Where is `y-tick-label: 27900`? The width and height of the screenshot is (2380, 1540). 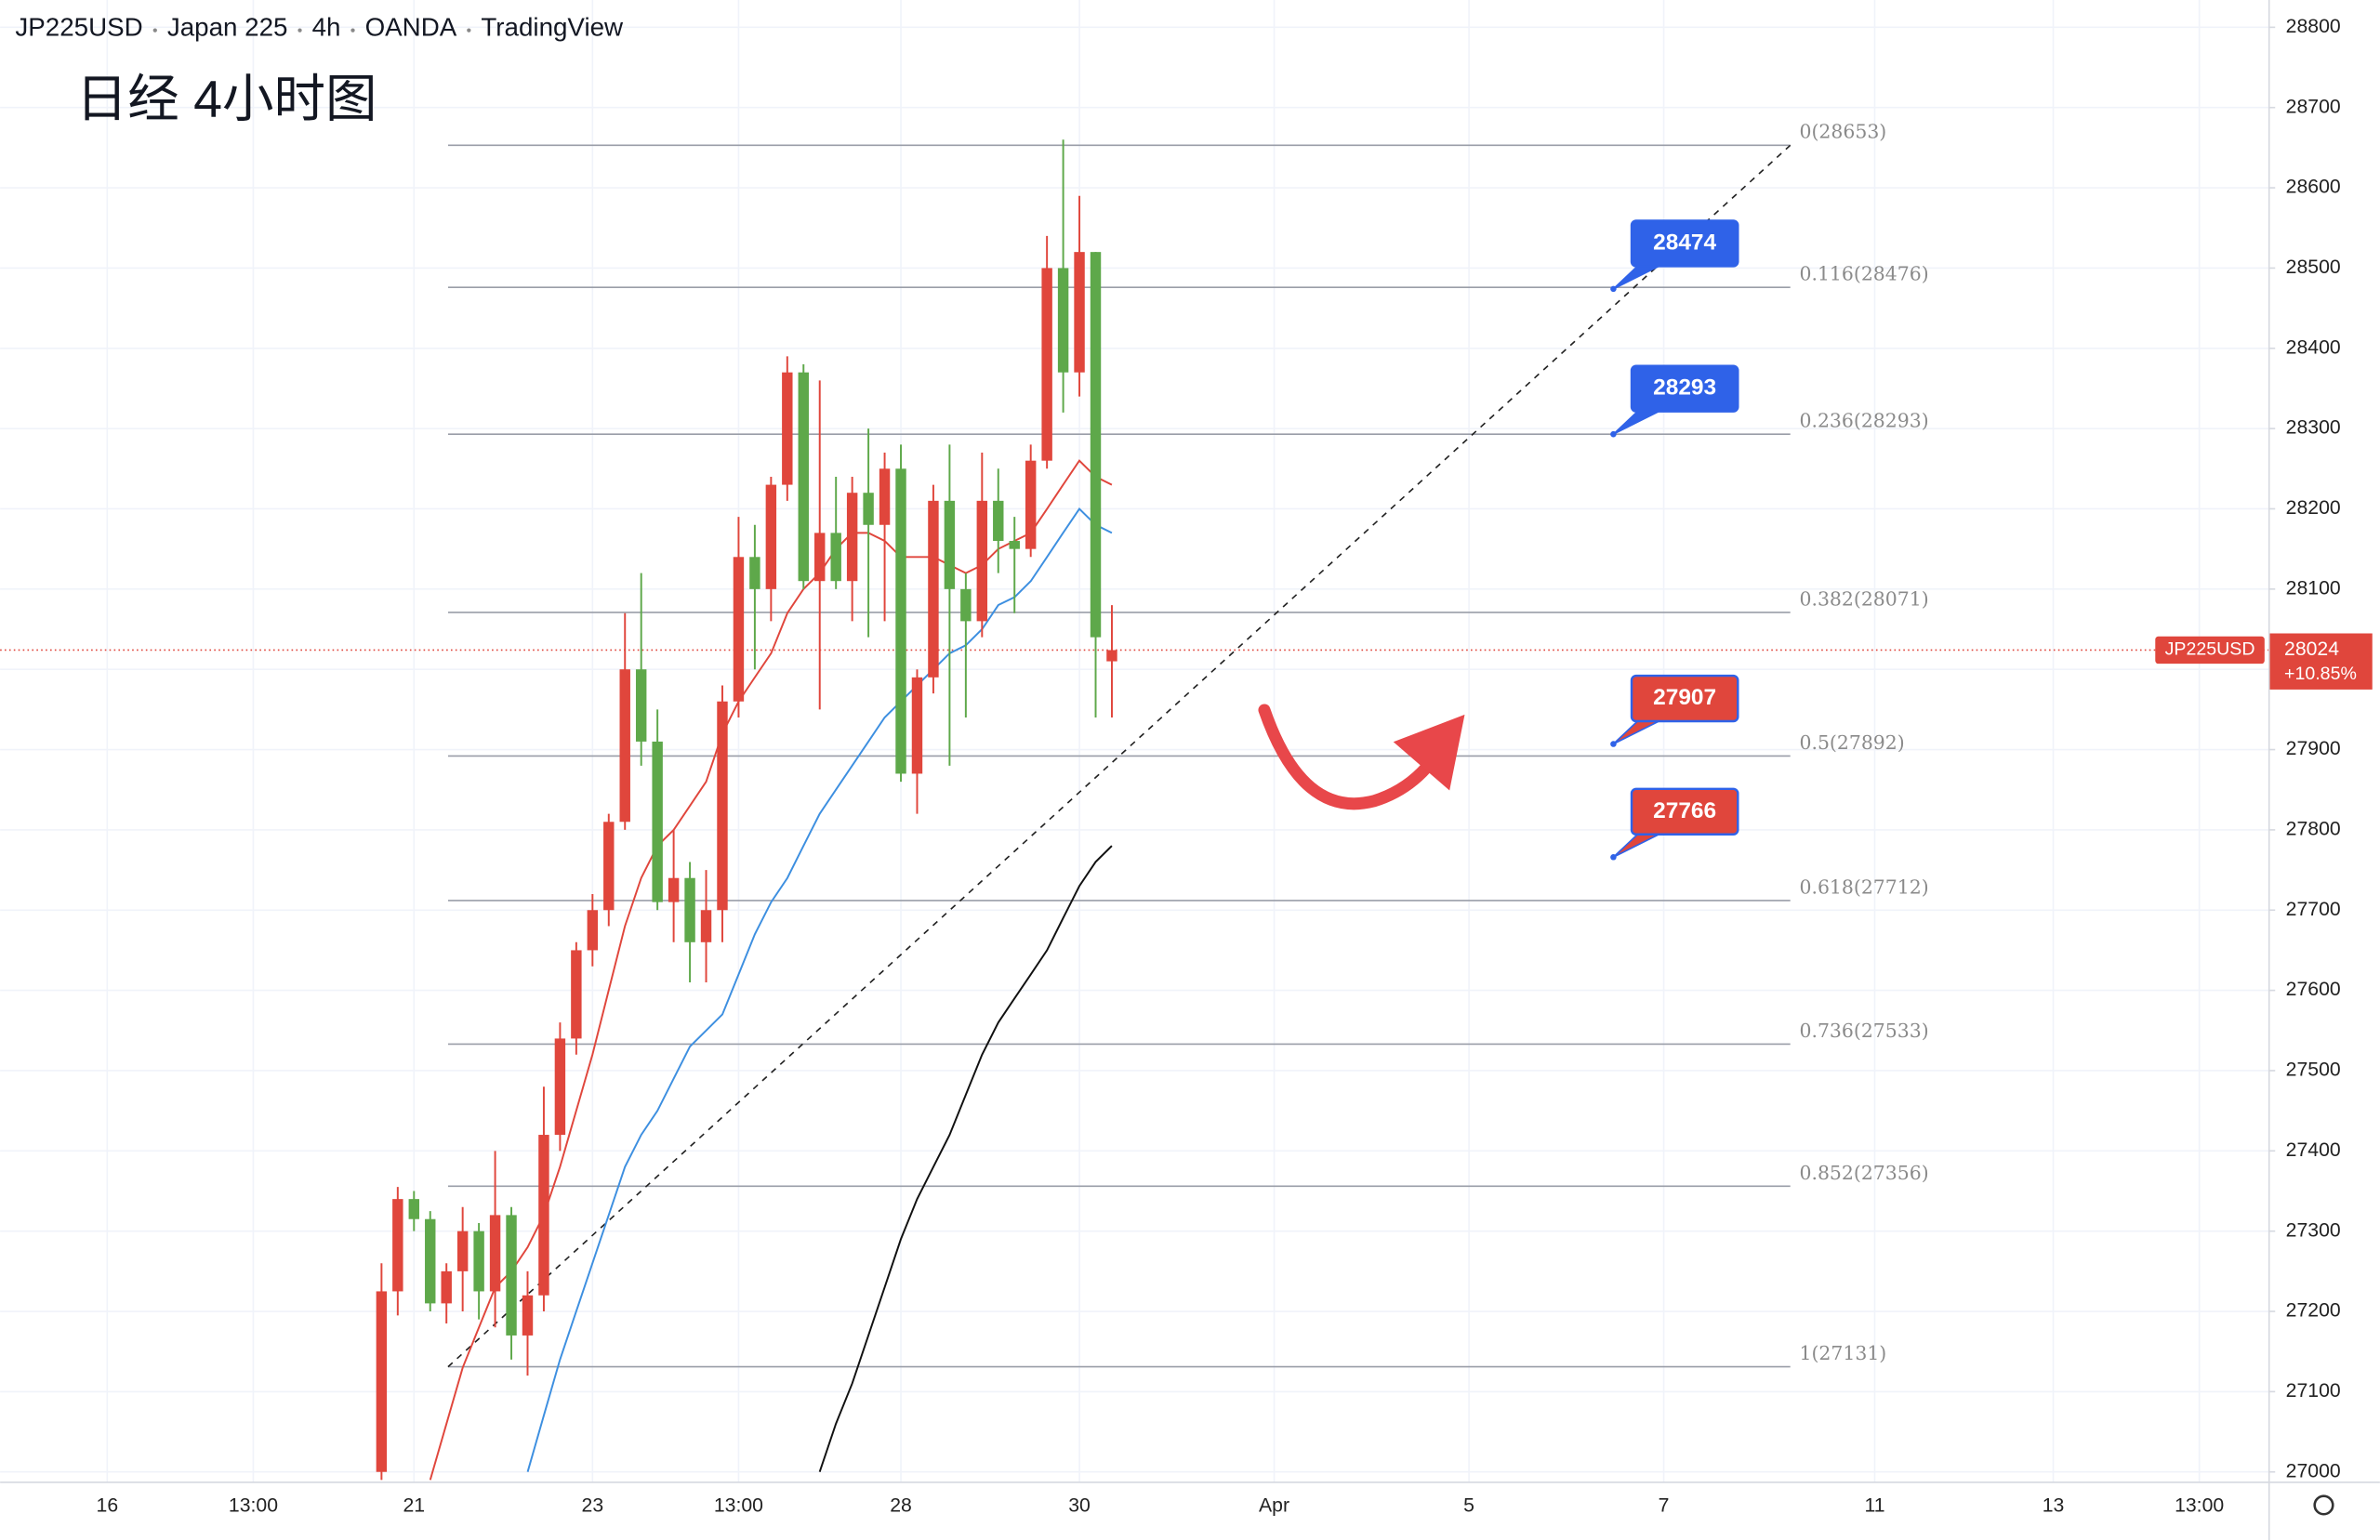 y-tick-label: 27900 is located at coordinates (2313, 748).